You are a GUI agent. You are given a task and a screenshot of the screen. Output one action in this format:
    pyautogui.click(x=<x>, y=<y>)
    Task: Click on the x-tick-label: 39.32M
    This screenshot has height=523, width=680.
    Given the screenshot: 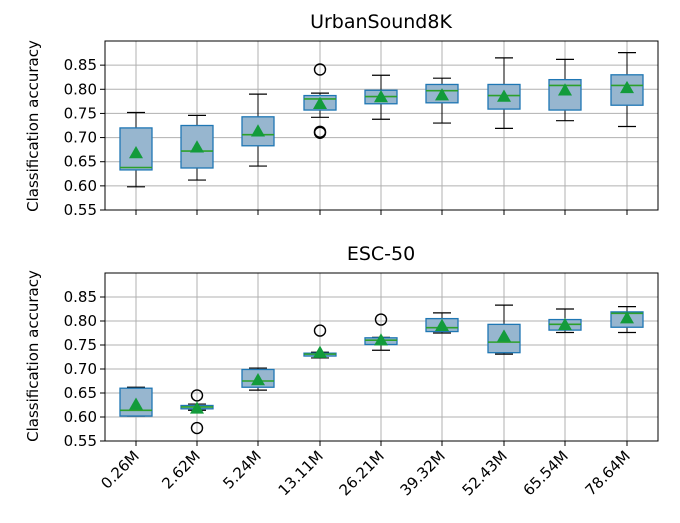 What is the action you would take?
    pyautogui.click(x=423, y=473)
    